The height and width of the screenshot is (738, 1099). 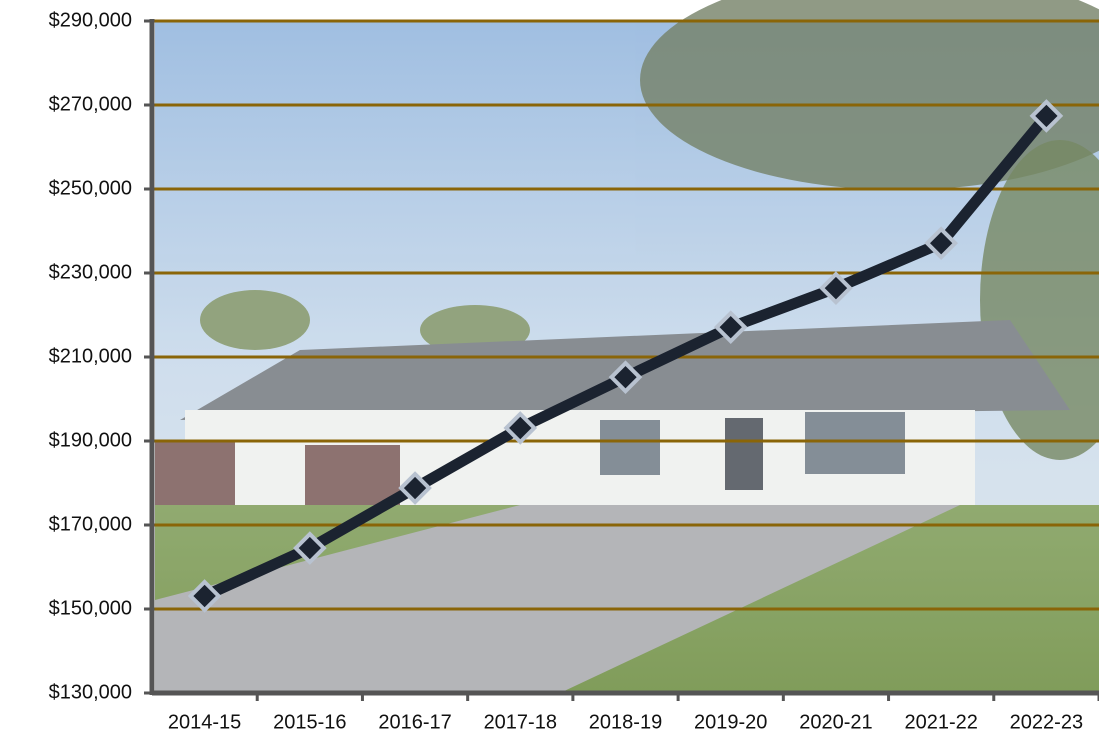 I want to click on y-tick-label: $130,000, so click(x=90, y=692).